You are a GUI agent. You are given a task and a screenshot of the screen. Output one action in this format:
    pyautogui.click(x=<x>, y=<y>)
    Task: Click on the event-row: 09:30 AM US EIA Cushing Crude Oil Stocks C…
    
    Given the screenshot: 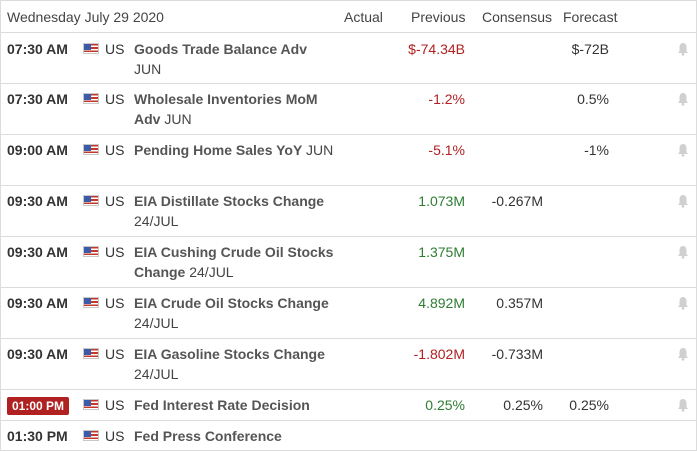 What is the action you would take?
    pyautogui.click(x=348, y=262)
    